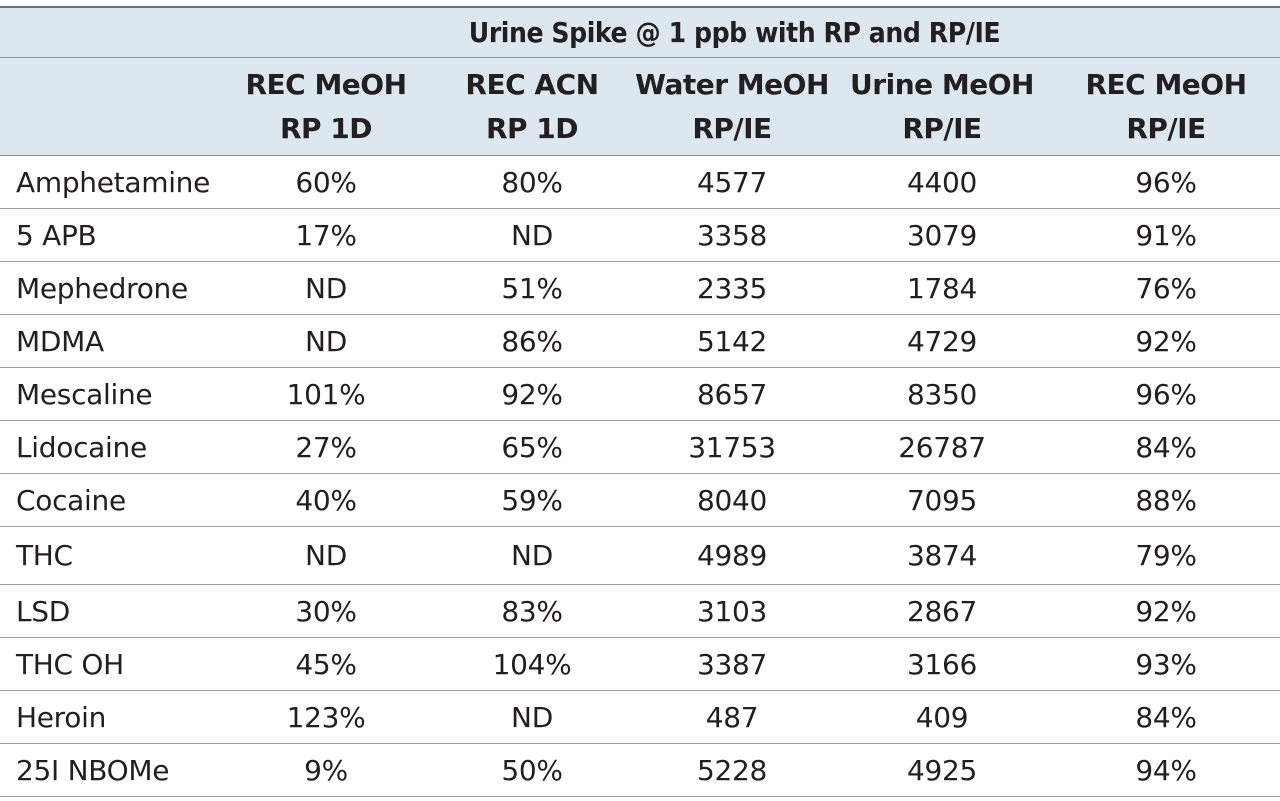  I want to click on table-row: THC ND ND 4989 3874 79%, so click(640, 556).